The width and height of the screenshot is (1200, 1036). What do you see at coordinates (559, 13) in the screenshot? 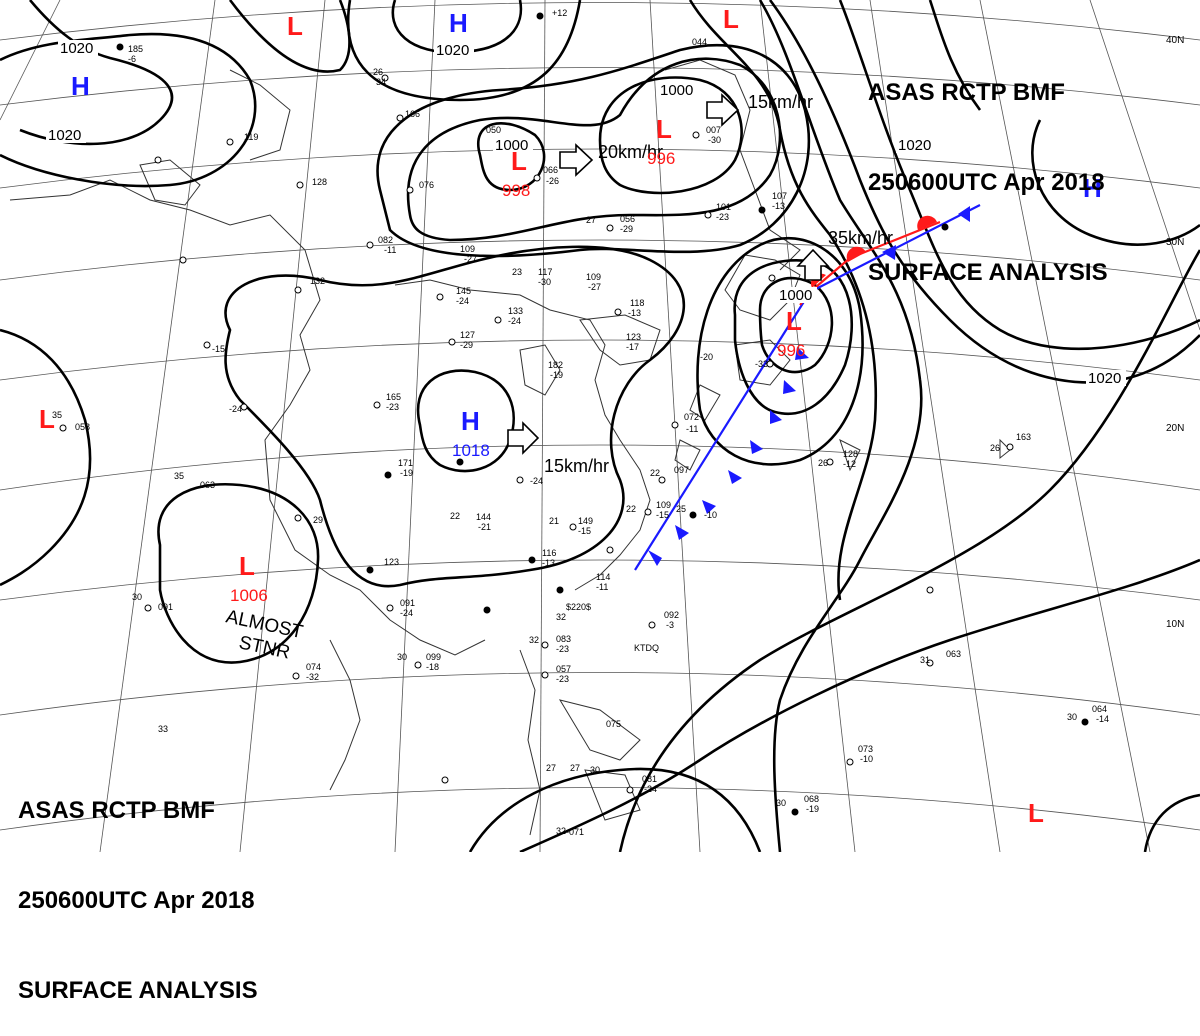
I see `station-value: +12` at bounding box center [559, 13].